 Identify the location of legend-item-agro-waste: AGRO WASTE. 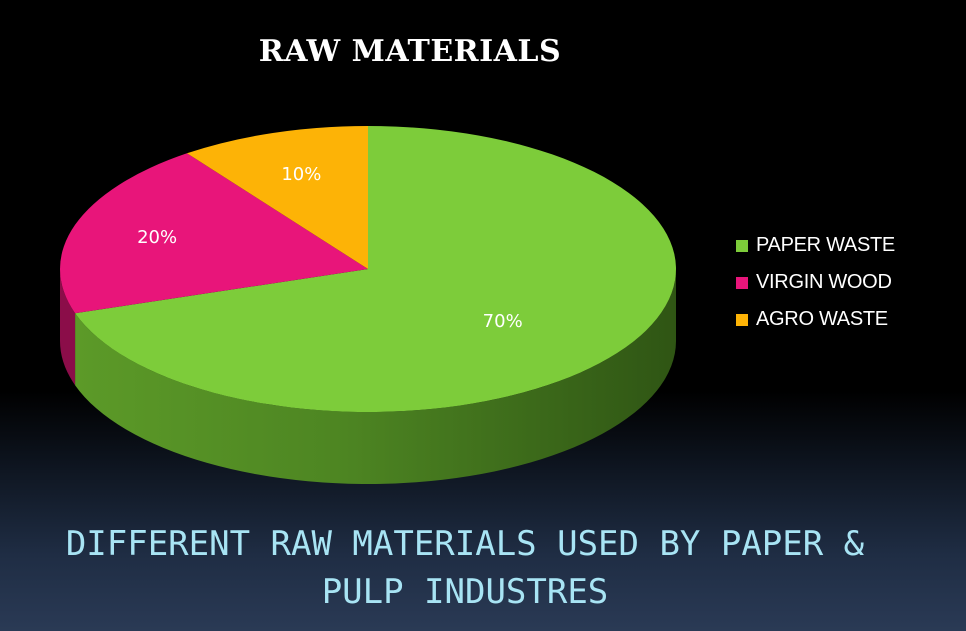
(815, 319).